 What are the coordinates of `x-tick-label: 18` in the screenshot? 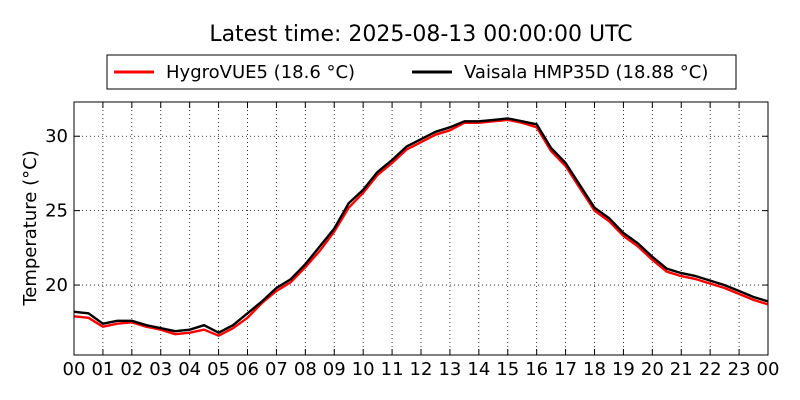 It's located at (594, 369).